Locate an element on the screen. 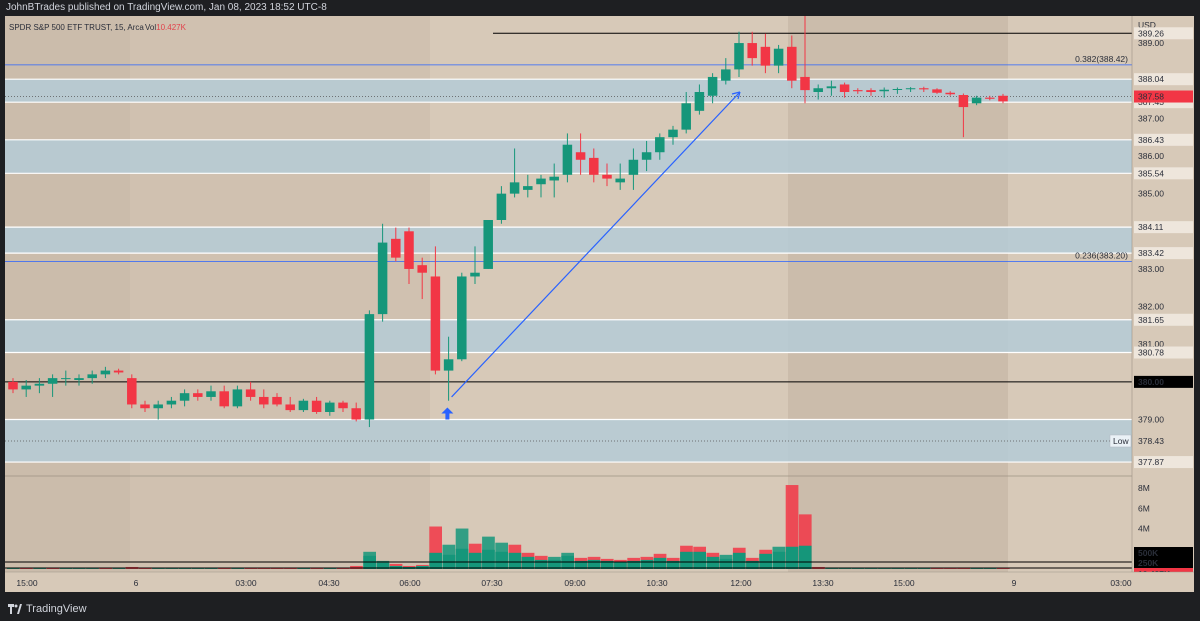 This screenshot has width=1200, height=621. volume-badge-label: 500K is located at coordinates (1148, 553).